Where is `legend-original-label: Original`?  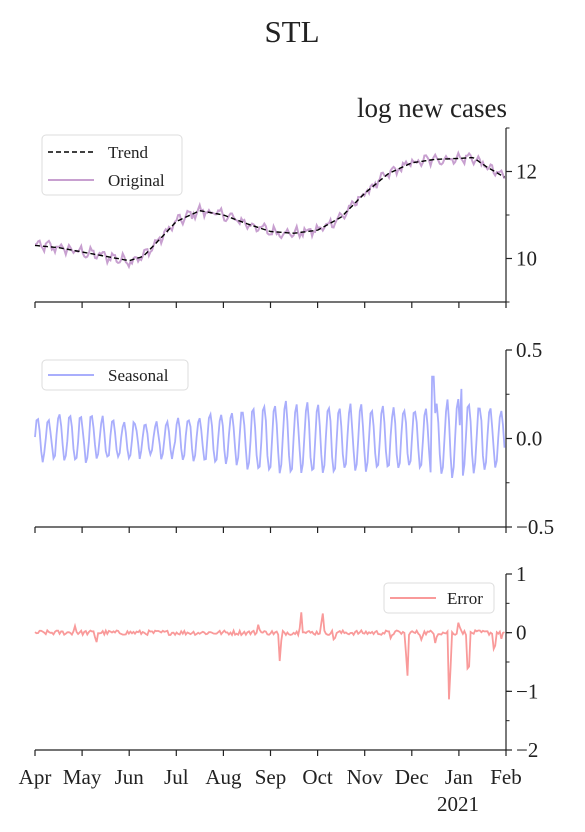
legend-original-label: Original is located at coordinates (136, 180).